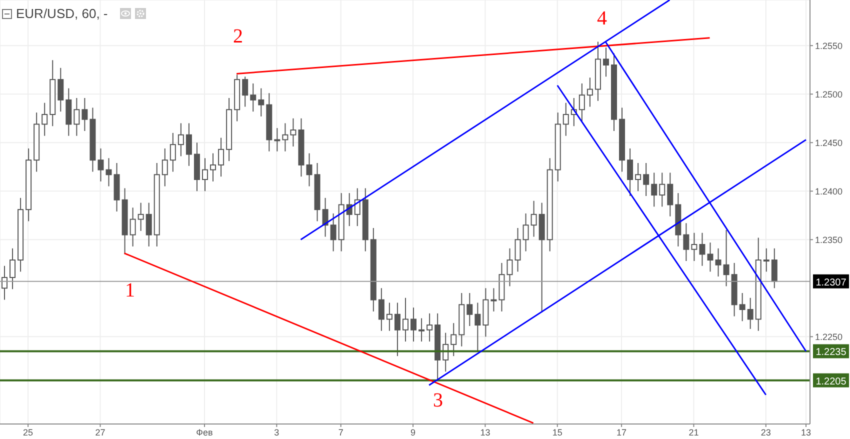  Describe the element at coordinates (557, 432) in the screenshot. I see `x-tick-label: 15` at that location.